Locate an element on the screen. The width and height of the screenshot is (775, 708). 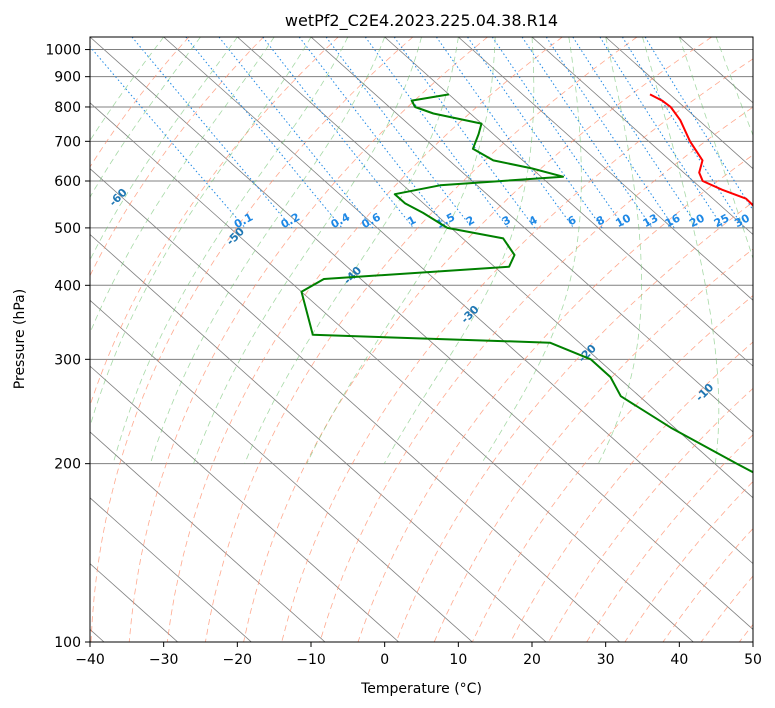
x-tick-label: 20 is located at coordinates (532, 660).